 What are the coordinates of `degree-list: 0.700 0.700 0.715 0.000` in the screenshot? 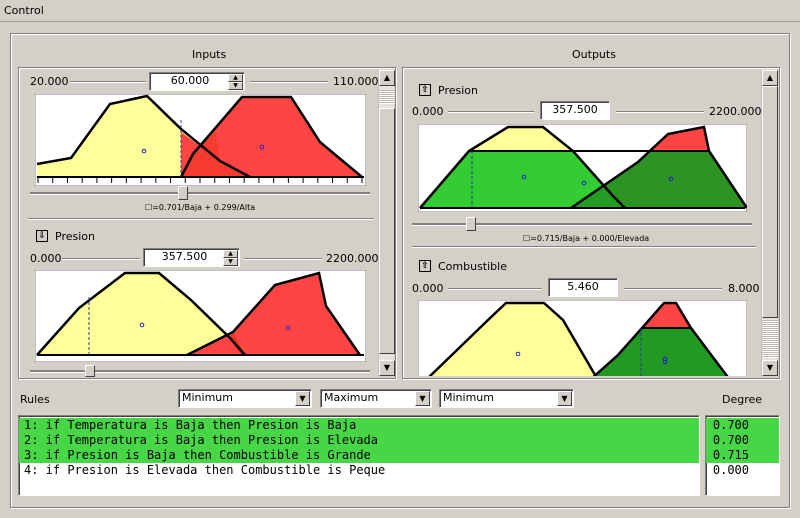 It's located at (742, 455).